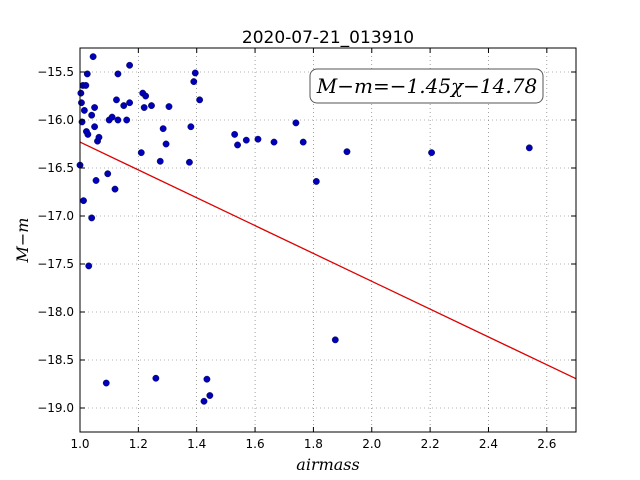 The width and height of the screenshot is (640, 480). I want to click on chart-title: 2020-07-21_013910, so click(328, 38).